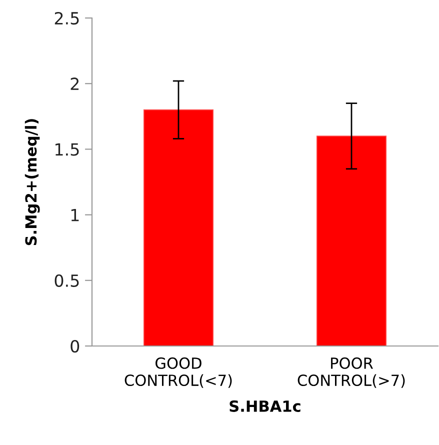 Image resolution: width=439 pixels, height=445 pixels. I want to click on y-axis-title: S.Mg2+(meq/l), so click(32, 182).